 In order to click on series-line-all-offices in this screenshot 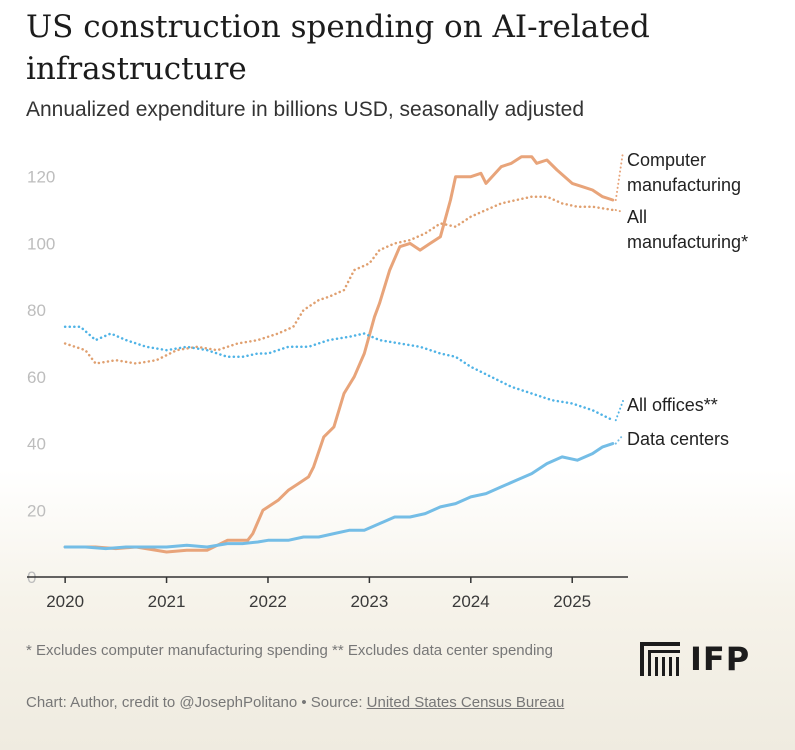, I will do `click(339, 373)`.